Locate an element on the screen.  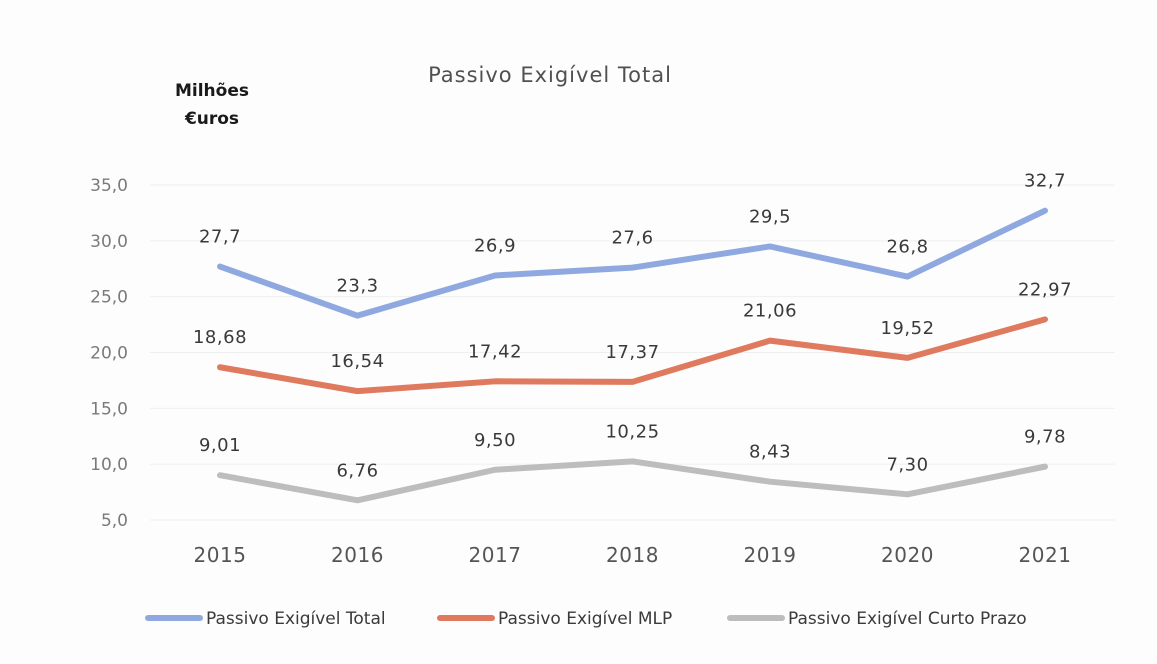
data-label: 29,5 is located at coordinates (770, 216).